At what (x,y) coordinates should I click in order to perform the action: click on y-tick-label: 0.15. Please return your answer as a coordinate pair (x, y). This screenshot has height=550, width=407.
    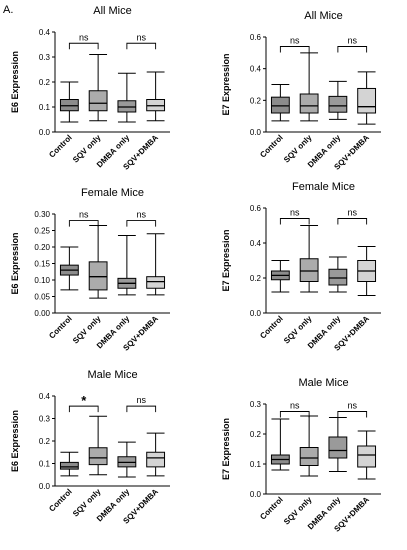
    Looking at the image, I should click on (42, 264).